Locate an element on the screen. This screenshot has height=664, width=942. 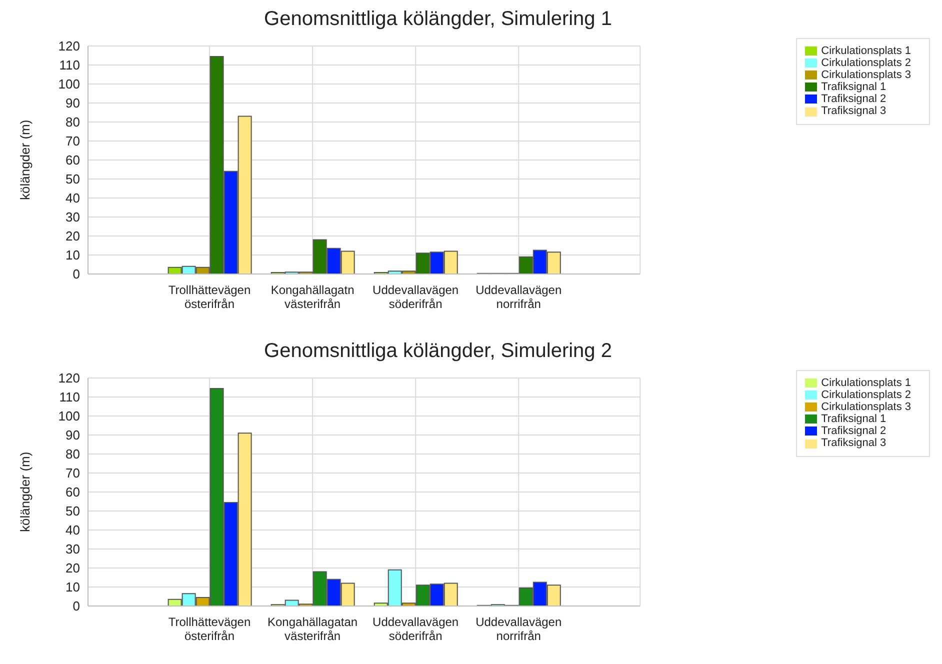
x-tick-label: Kongahällagatan västerifrån is located at coordinates (313, 629).